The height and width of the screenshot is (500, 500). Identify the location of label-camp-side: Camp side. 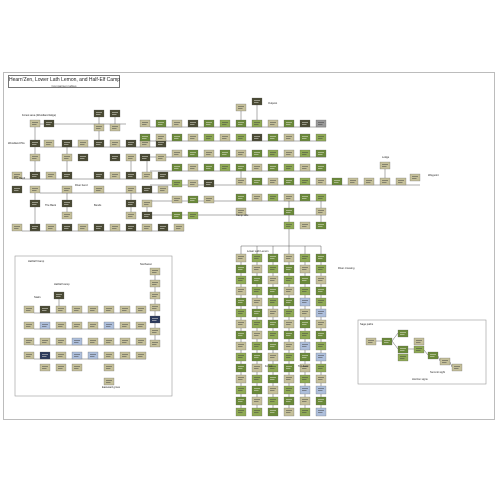
(242, 215).